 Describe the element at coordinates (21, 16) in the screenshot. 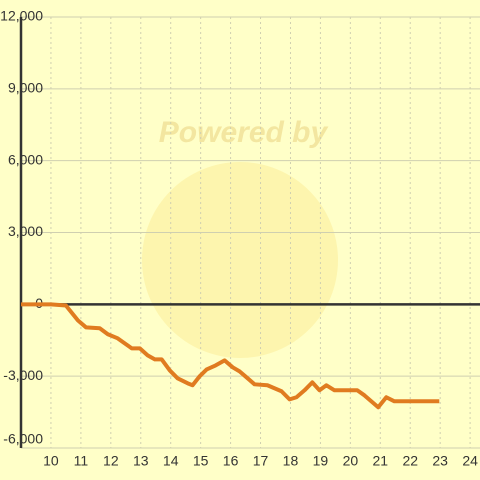

I see `y-tick-label: 12,000` at that location.